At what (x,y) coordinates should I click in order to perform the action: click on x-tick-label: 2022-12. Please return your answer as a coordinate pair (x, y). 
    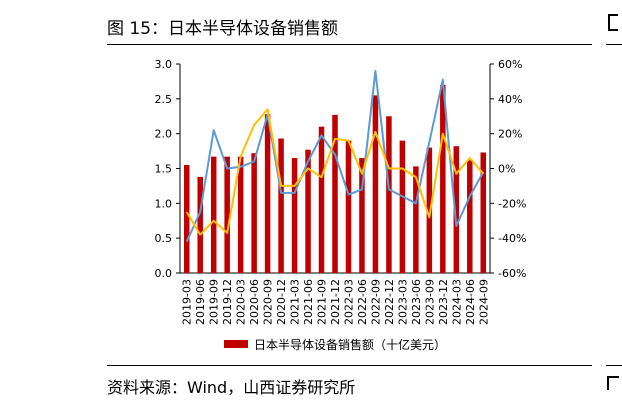
    Looking at the image, I should click on (389, 302).